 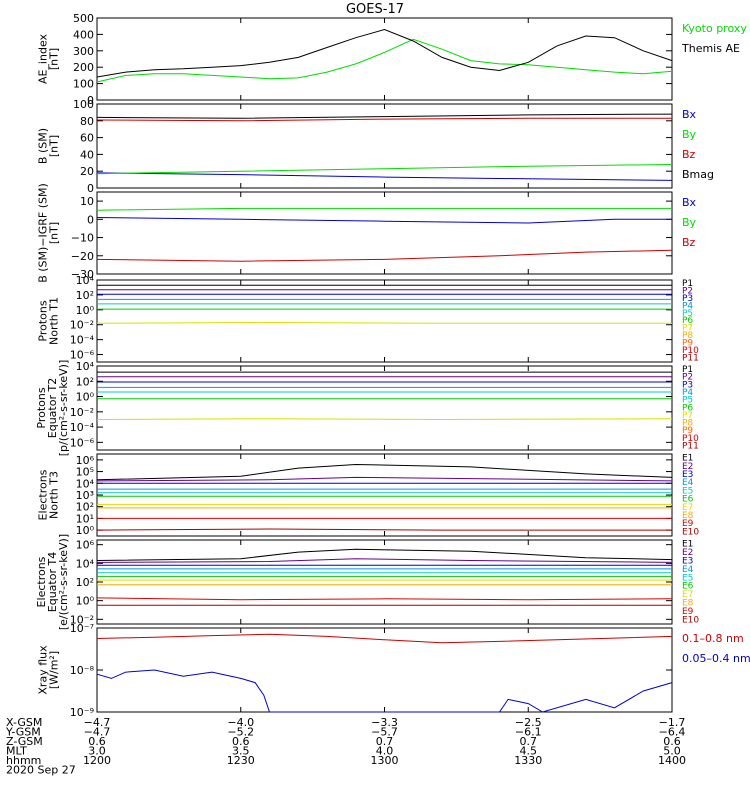 I want to click on y-tick-label: −30, so click(x=82, y=274).